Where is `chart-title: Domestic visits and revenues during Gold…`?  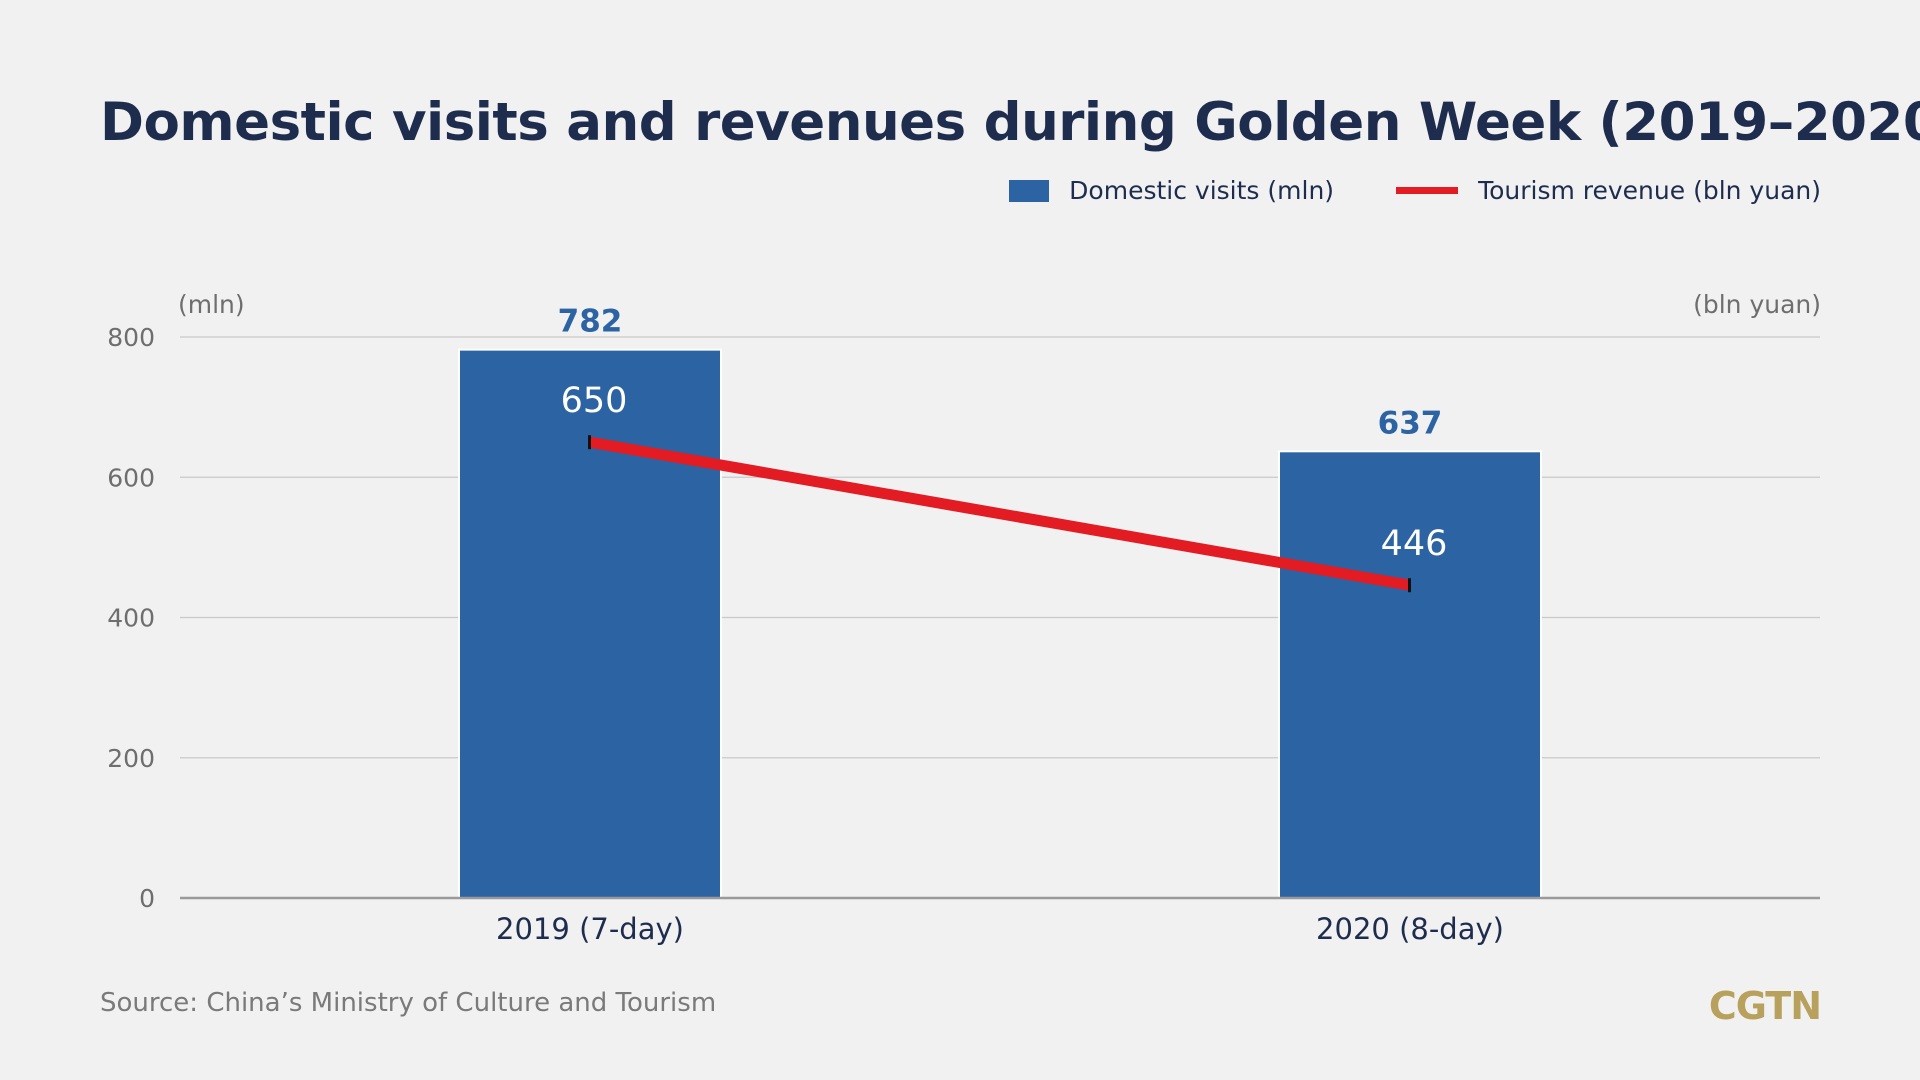
chart-title: Domestic visits and revenues during Gold… is located at coordinates (1010, 122).